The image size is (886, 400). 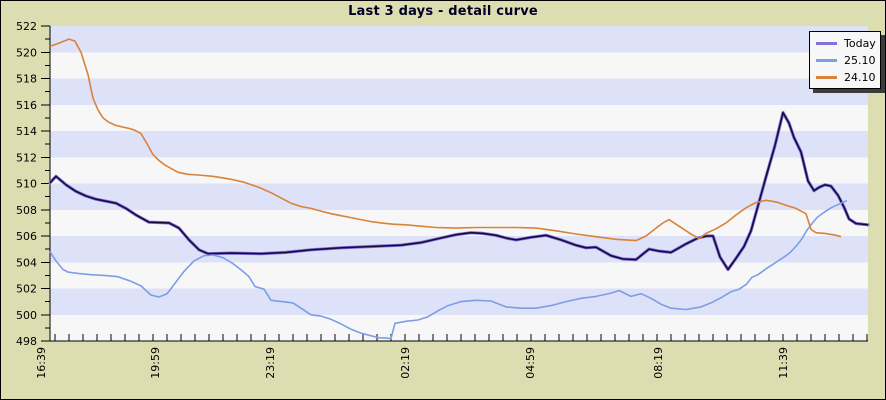 What do you see at coordinates (270, 363) in the screenshot?
I see `x-axis-label: 23:19` at bounding box center [270, 363].